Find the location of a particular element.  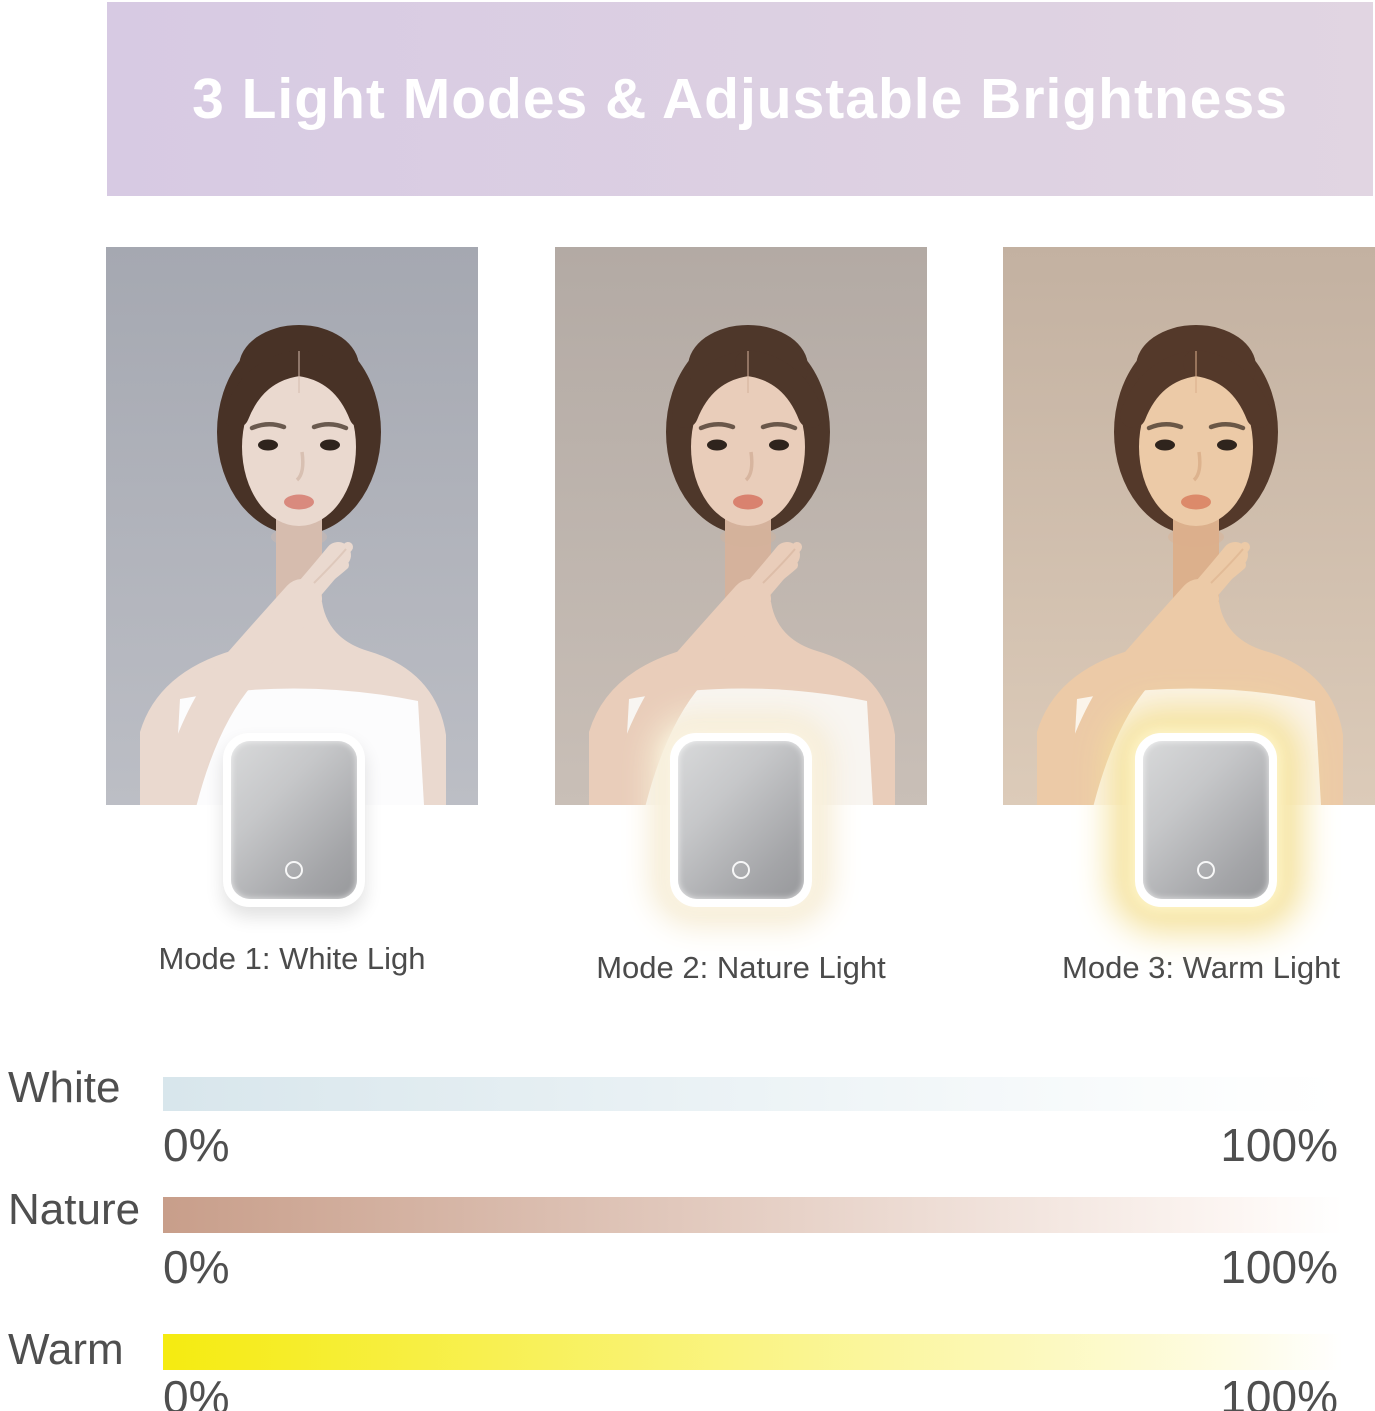

caption-mode-3: Mode 3: Warm Light is located at coordinates (1201, 967).